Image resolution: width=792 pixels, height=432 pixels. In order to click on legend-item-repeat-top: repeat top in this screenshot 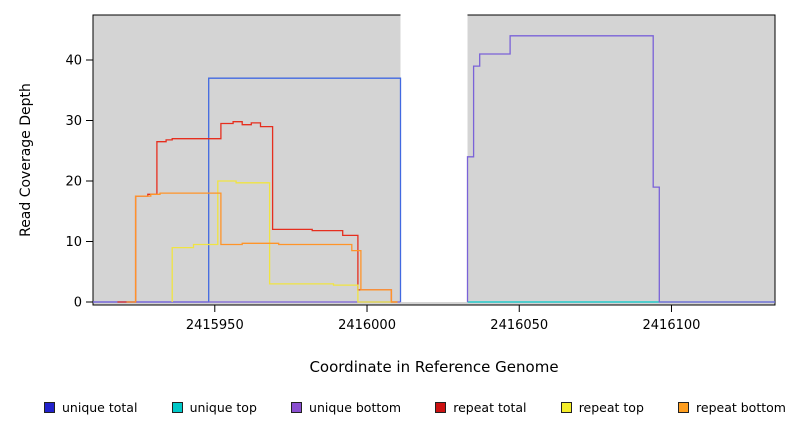, I will do `click(602, 407)`.